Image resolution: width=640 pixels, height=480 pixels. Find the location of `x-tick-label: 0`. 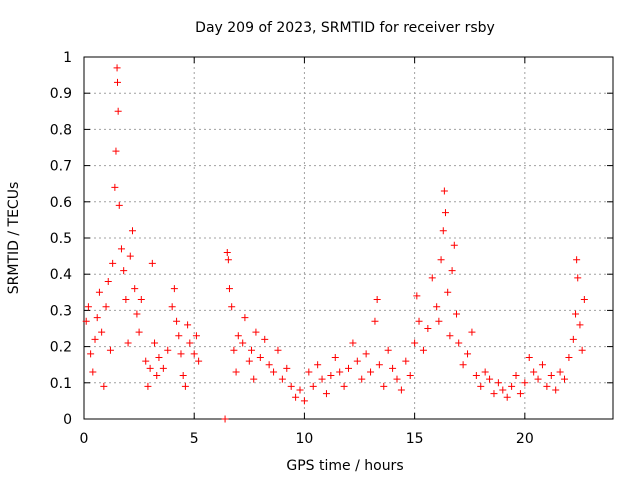

x-tick-label: 0 is located at coordinates (84, 439).